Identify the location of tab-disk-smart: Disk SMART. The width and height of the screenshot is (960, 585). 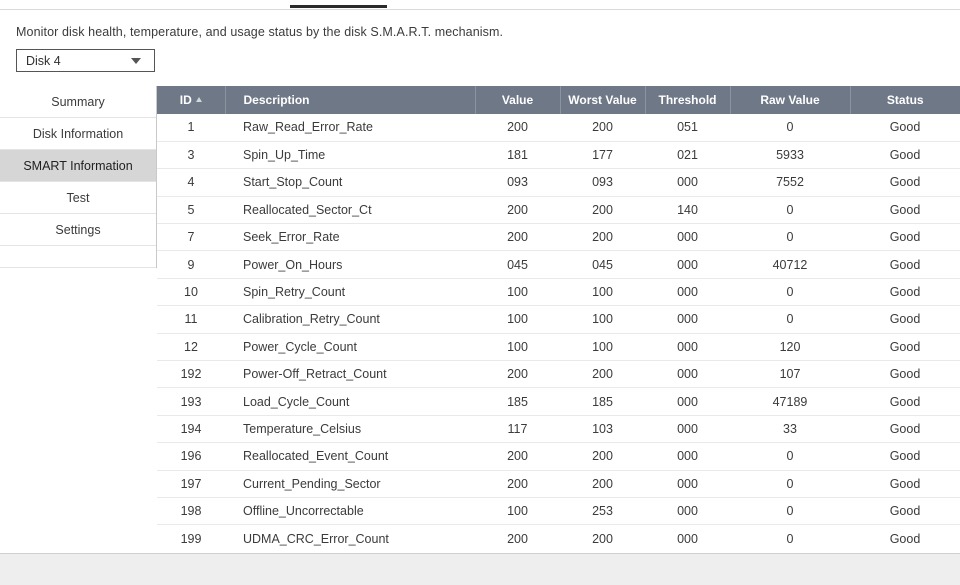
(338, 4).